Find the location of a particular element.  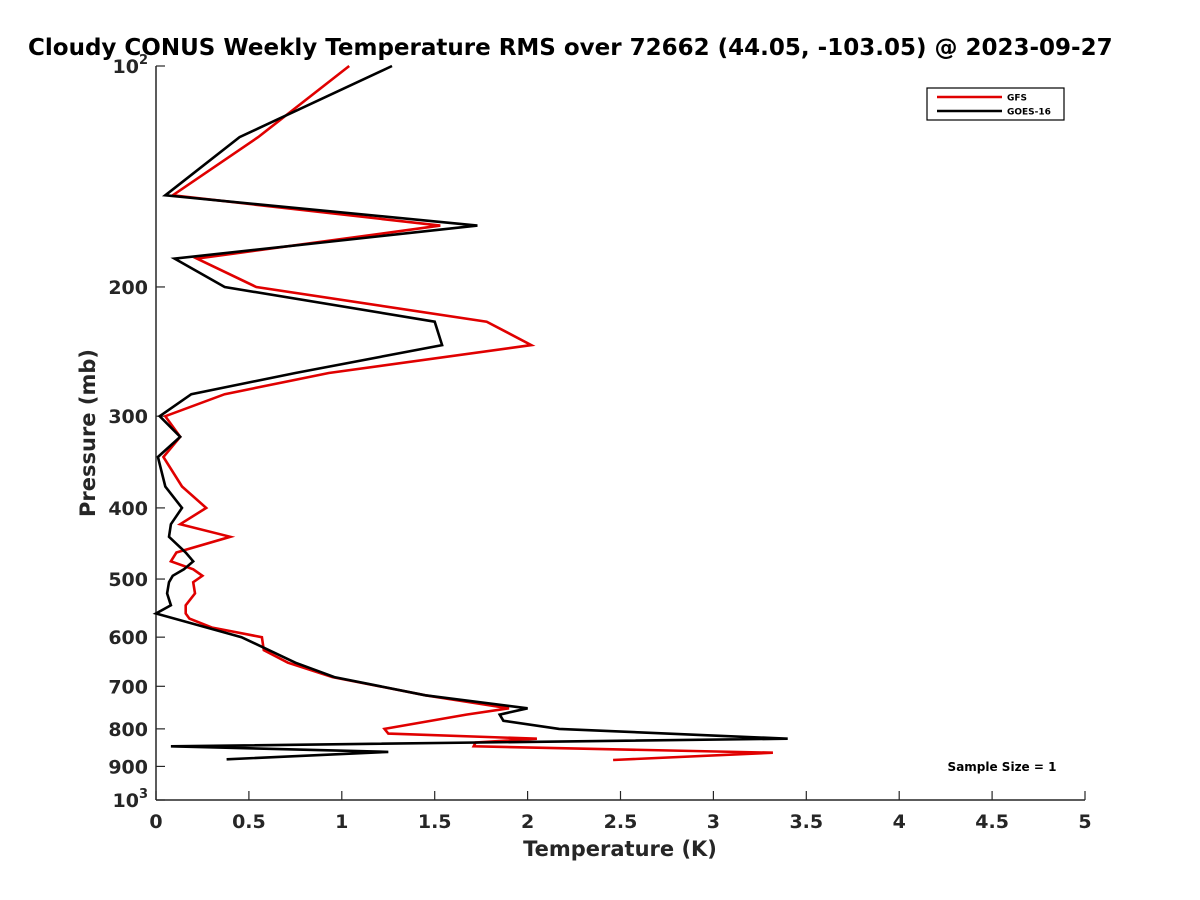

x-tick-label: 1 is located at coordinates (341, 822).